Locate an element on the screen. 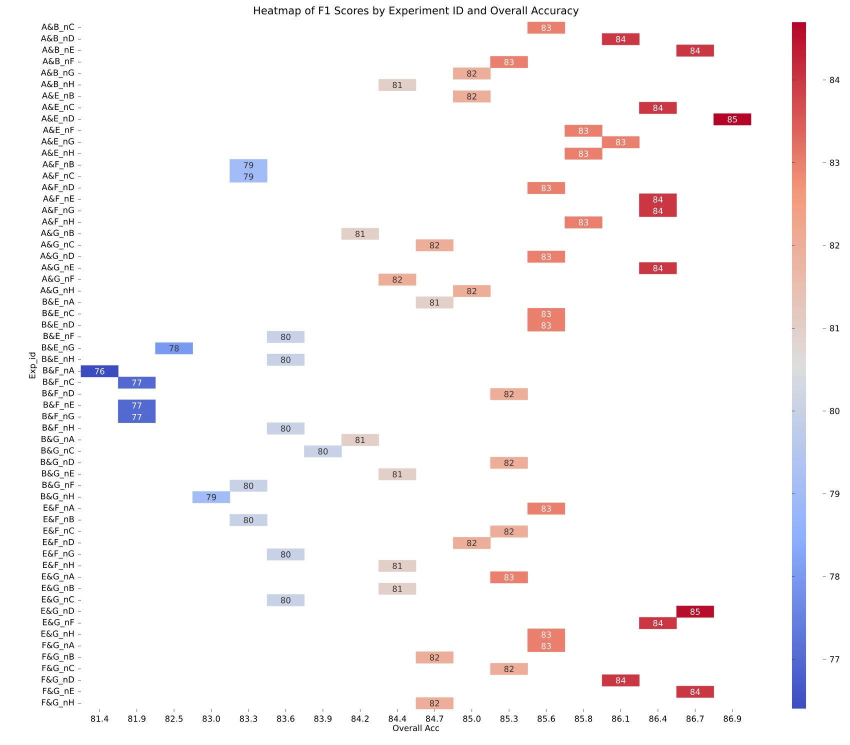 The width and height of the screenshot is (850, 745). y-tick-label: B&G_nA is located at coordinates (58, 440).